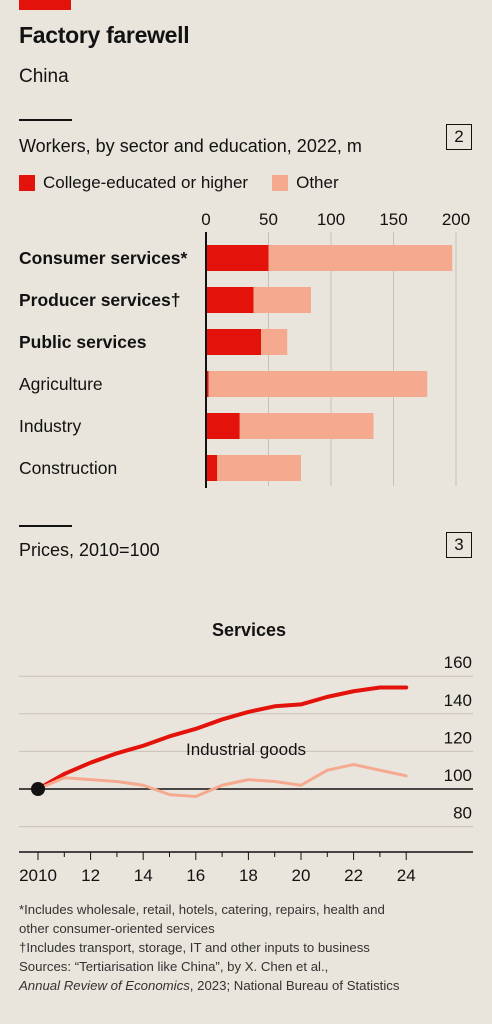 Image resolution: width=492 pixels, height=1024 pixels. Describe the element at coordinates (268, 219) in the screenshot. I see `x-tick-label: 50` at that location.